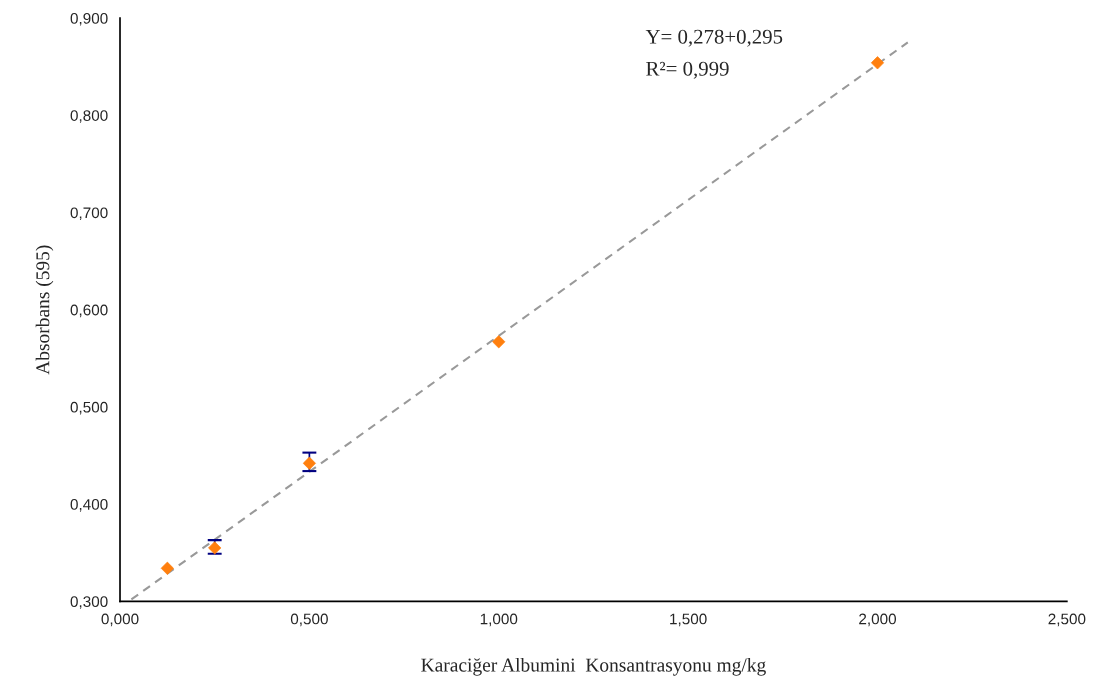 This screenshot has width=1101, height=696. Describe the element at coordinates (44, 310) in the screenshot. I see `y-axis-title: Absorbans (595)` at that location.